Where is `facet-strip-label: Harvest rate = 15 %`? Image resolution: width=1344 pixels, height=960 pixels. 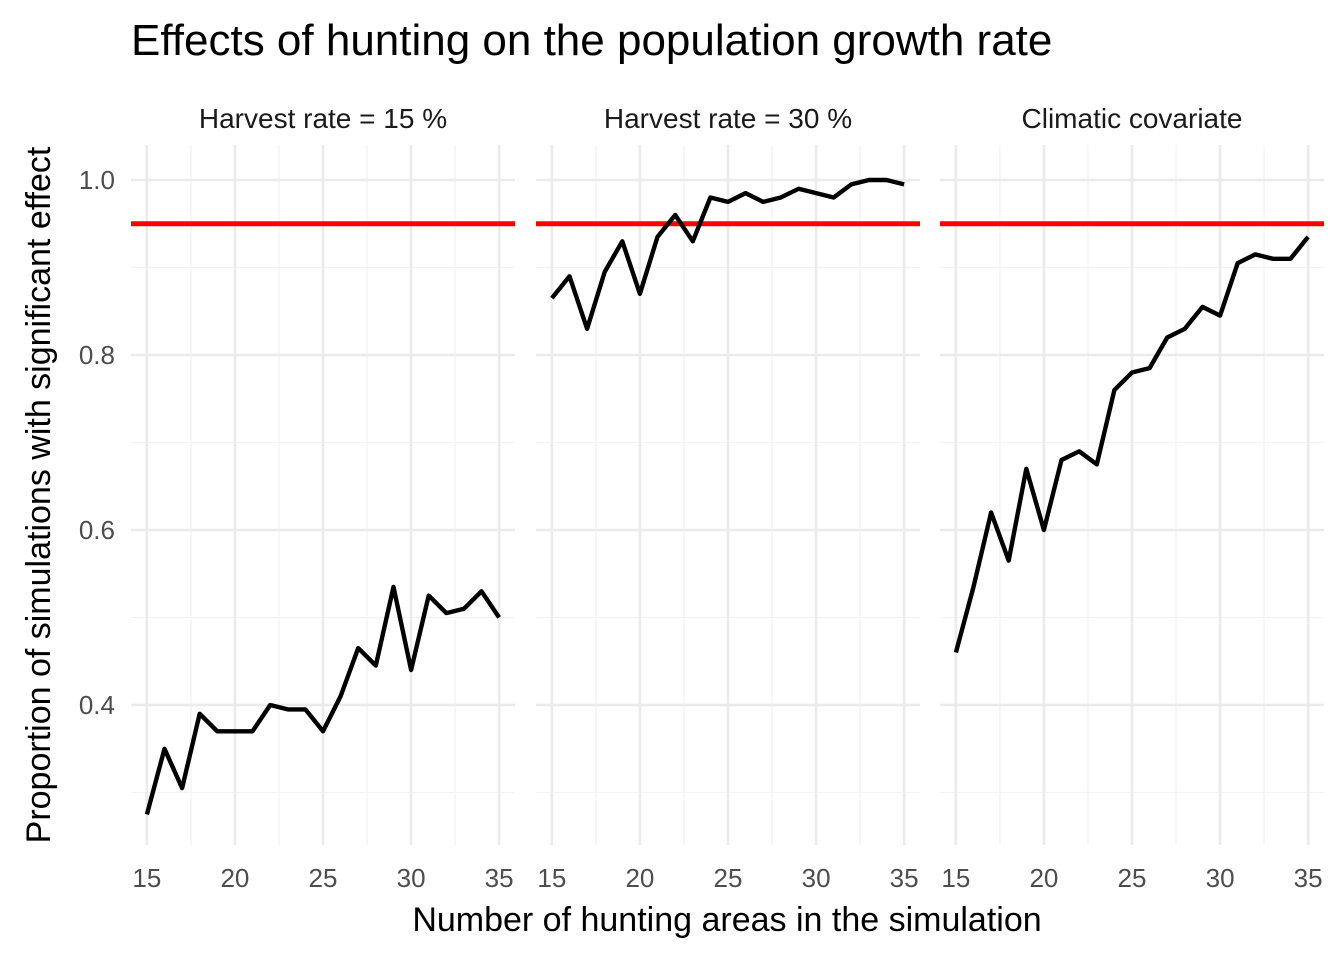
facet-strip-label: Harvest rate = 15 % is located at coordinates (323, 118).